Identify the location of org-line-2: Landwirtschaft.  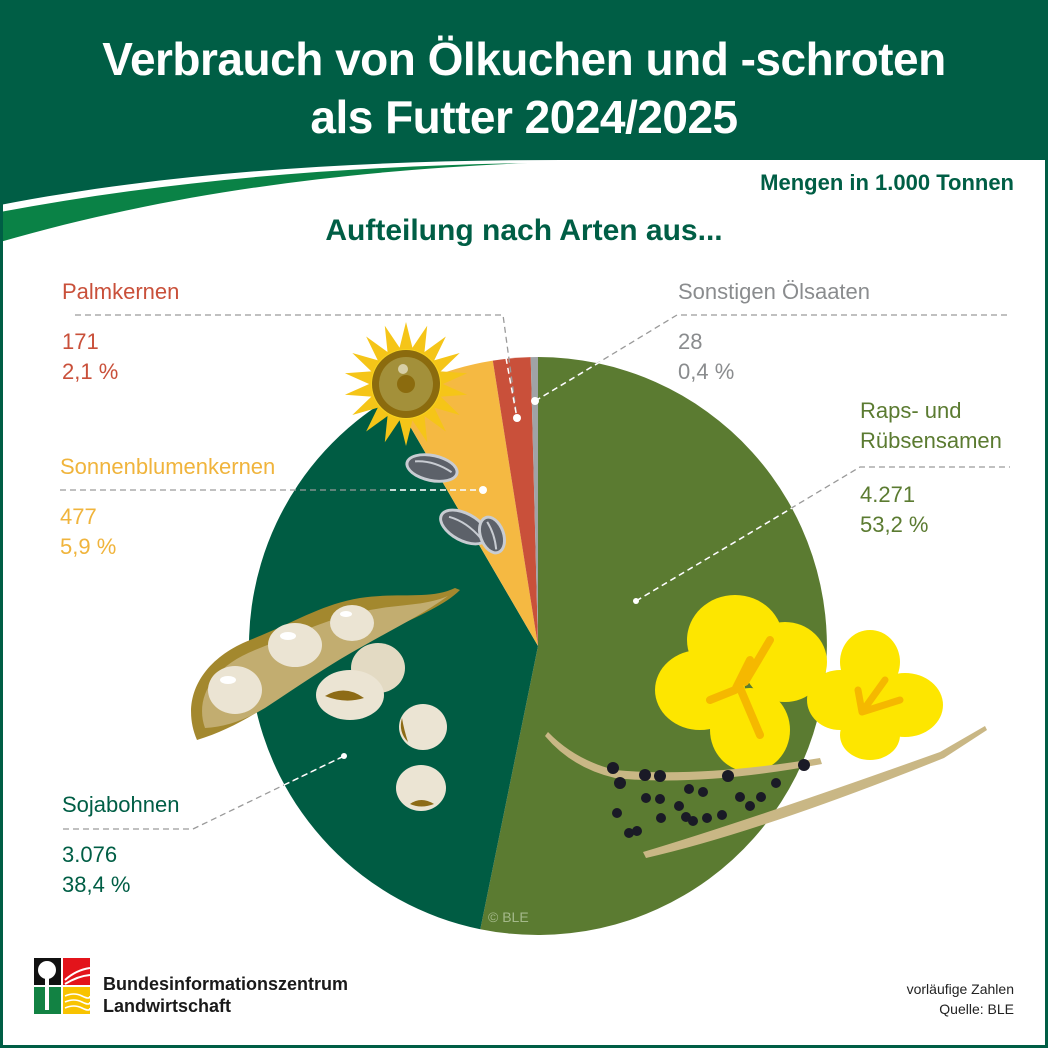
(167, 1006).